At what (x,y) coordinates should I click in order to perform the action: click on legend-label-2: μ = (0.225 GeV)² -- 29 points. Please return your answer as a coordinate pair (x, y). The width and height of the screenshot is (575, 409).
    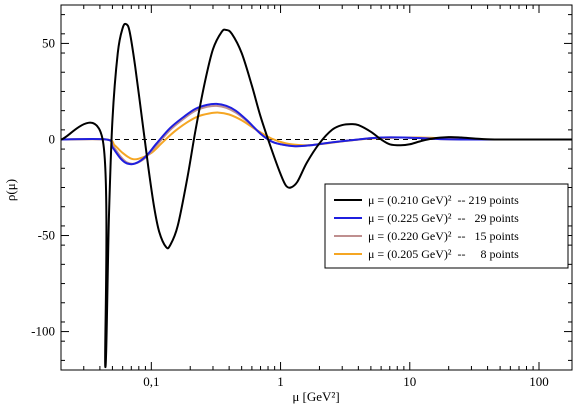
    Looking at the image, I should click on (443, 218).